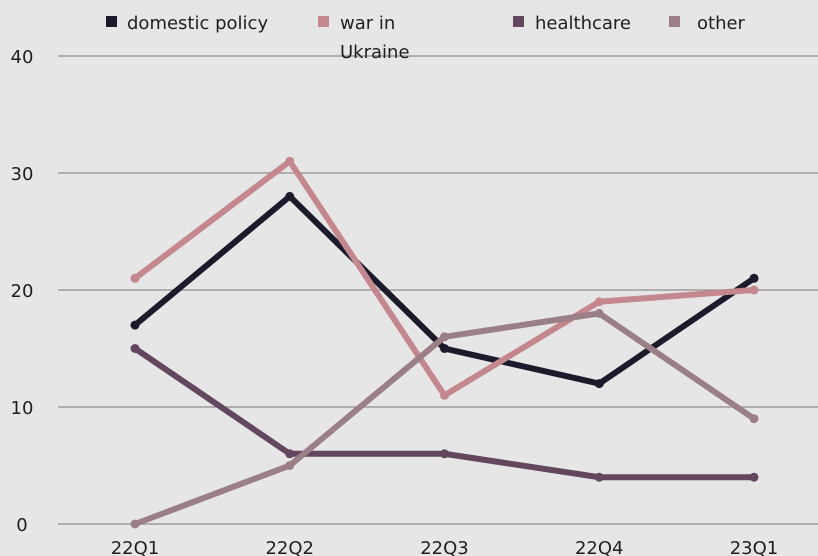  What do you see at coordinates (599, 547) in the screenshot?
I see `x-tick-label: 22Q4` at bounding box center [599, 547].